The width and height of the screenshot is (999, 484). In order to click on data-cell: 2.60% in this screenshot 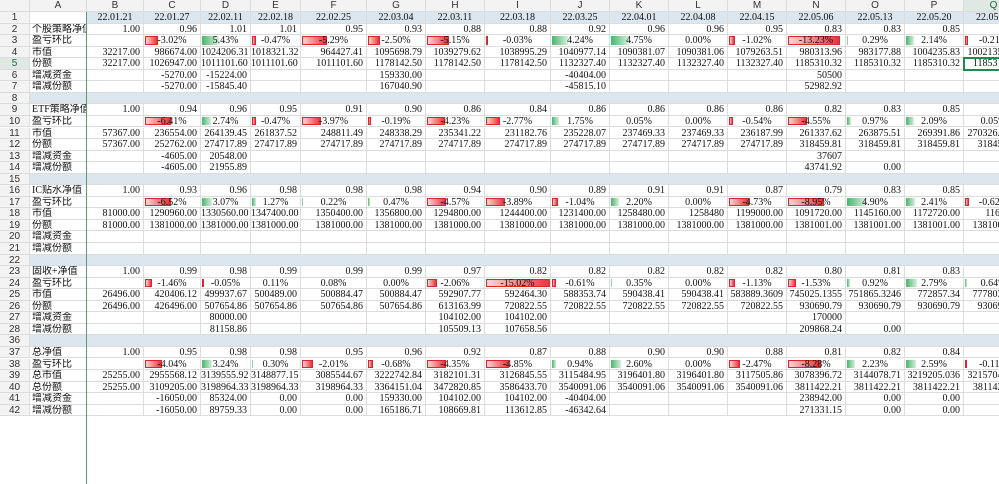, I will do `click(639, 364)`.